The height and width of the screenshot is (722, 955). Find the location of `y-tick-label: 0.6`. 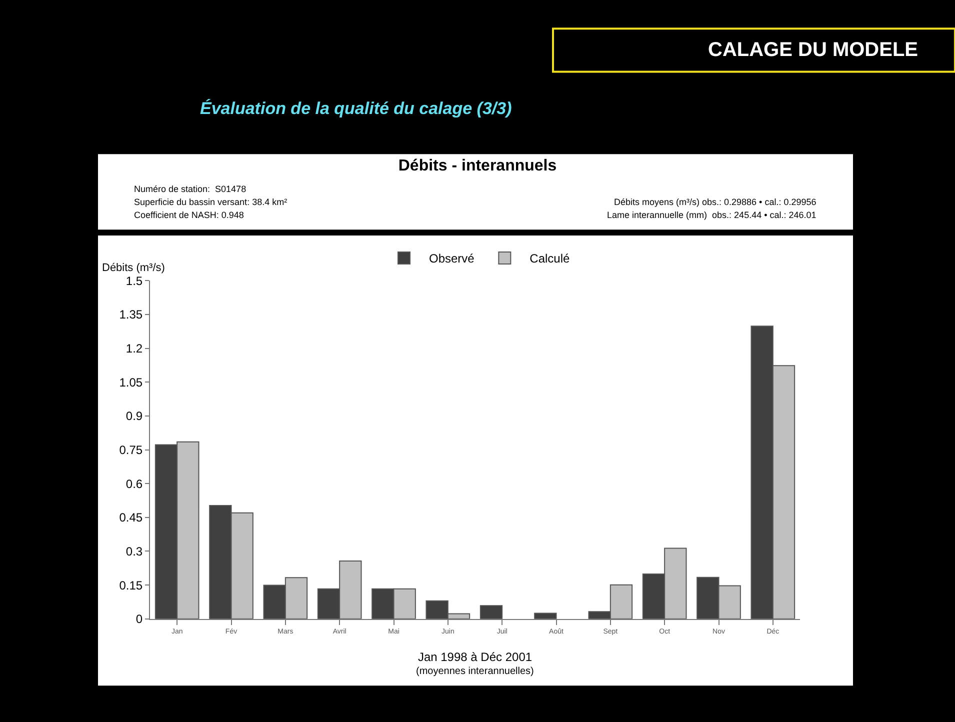

y-tick-label: 0.6 is located at coordinates (134, 483).